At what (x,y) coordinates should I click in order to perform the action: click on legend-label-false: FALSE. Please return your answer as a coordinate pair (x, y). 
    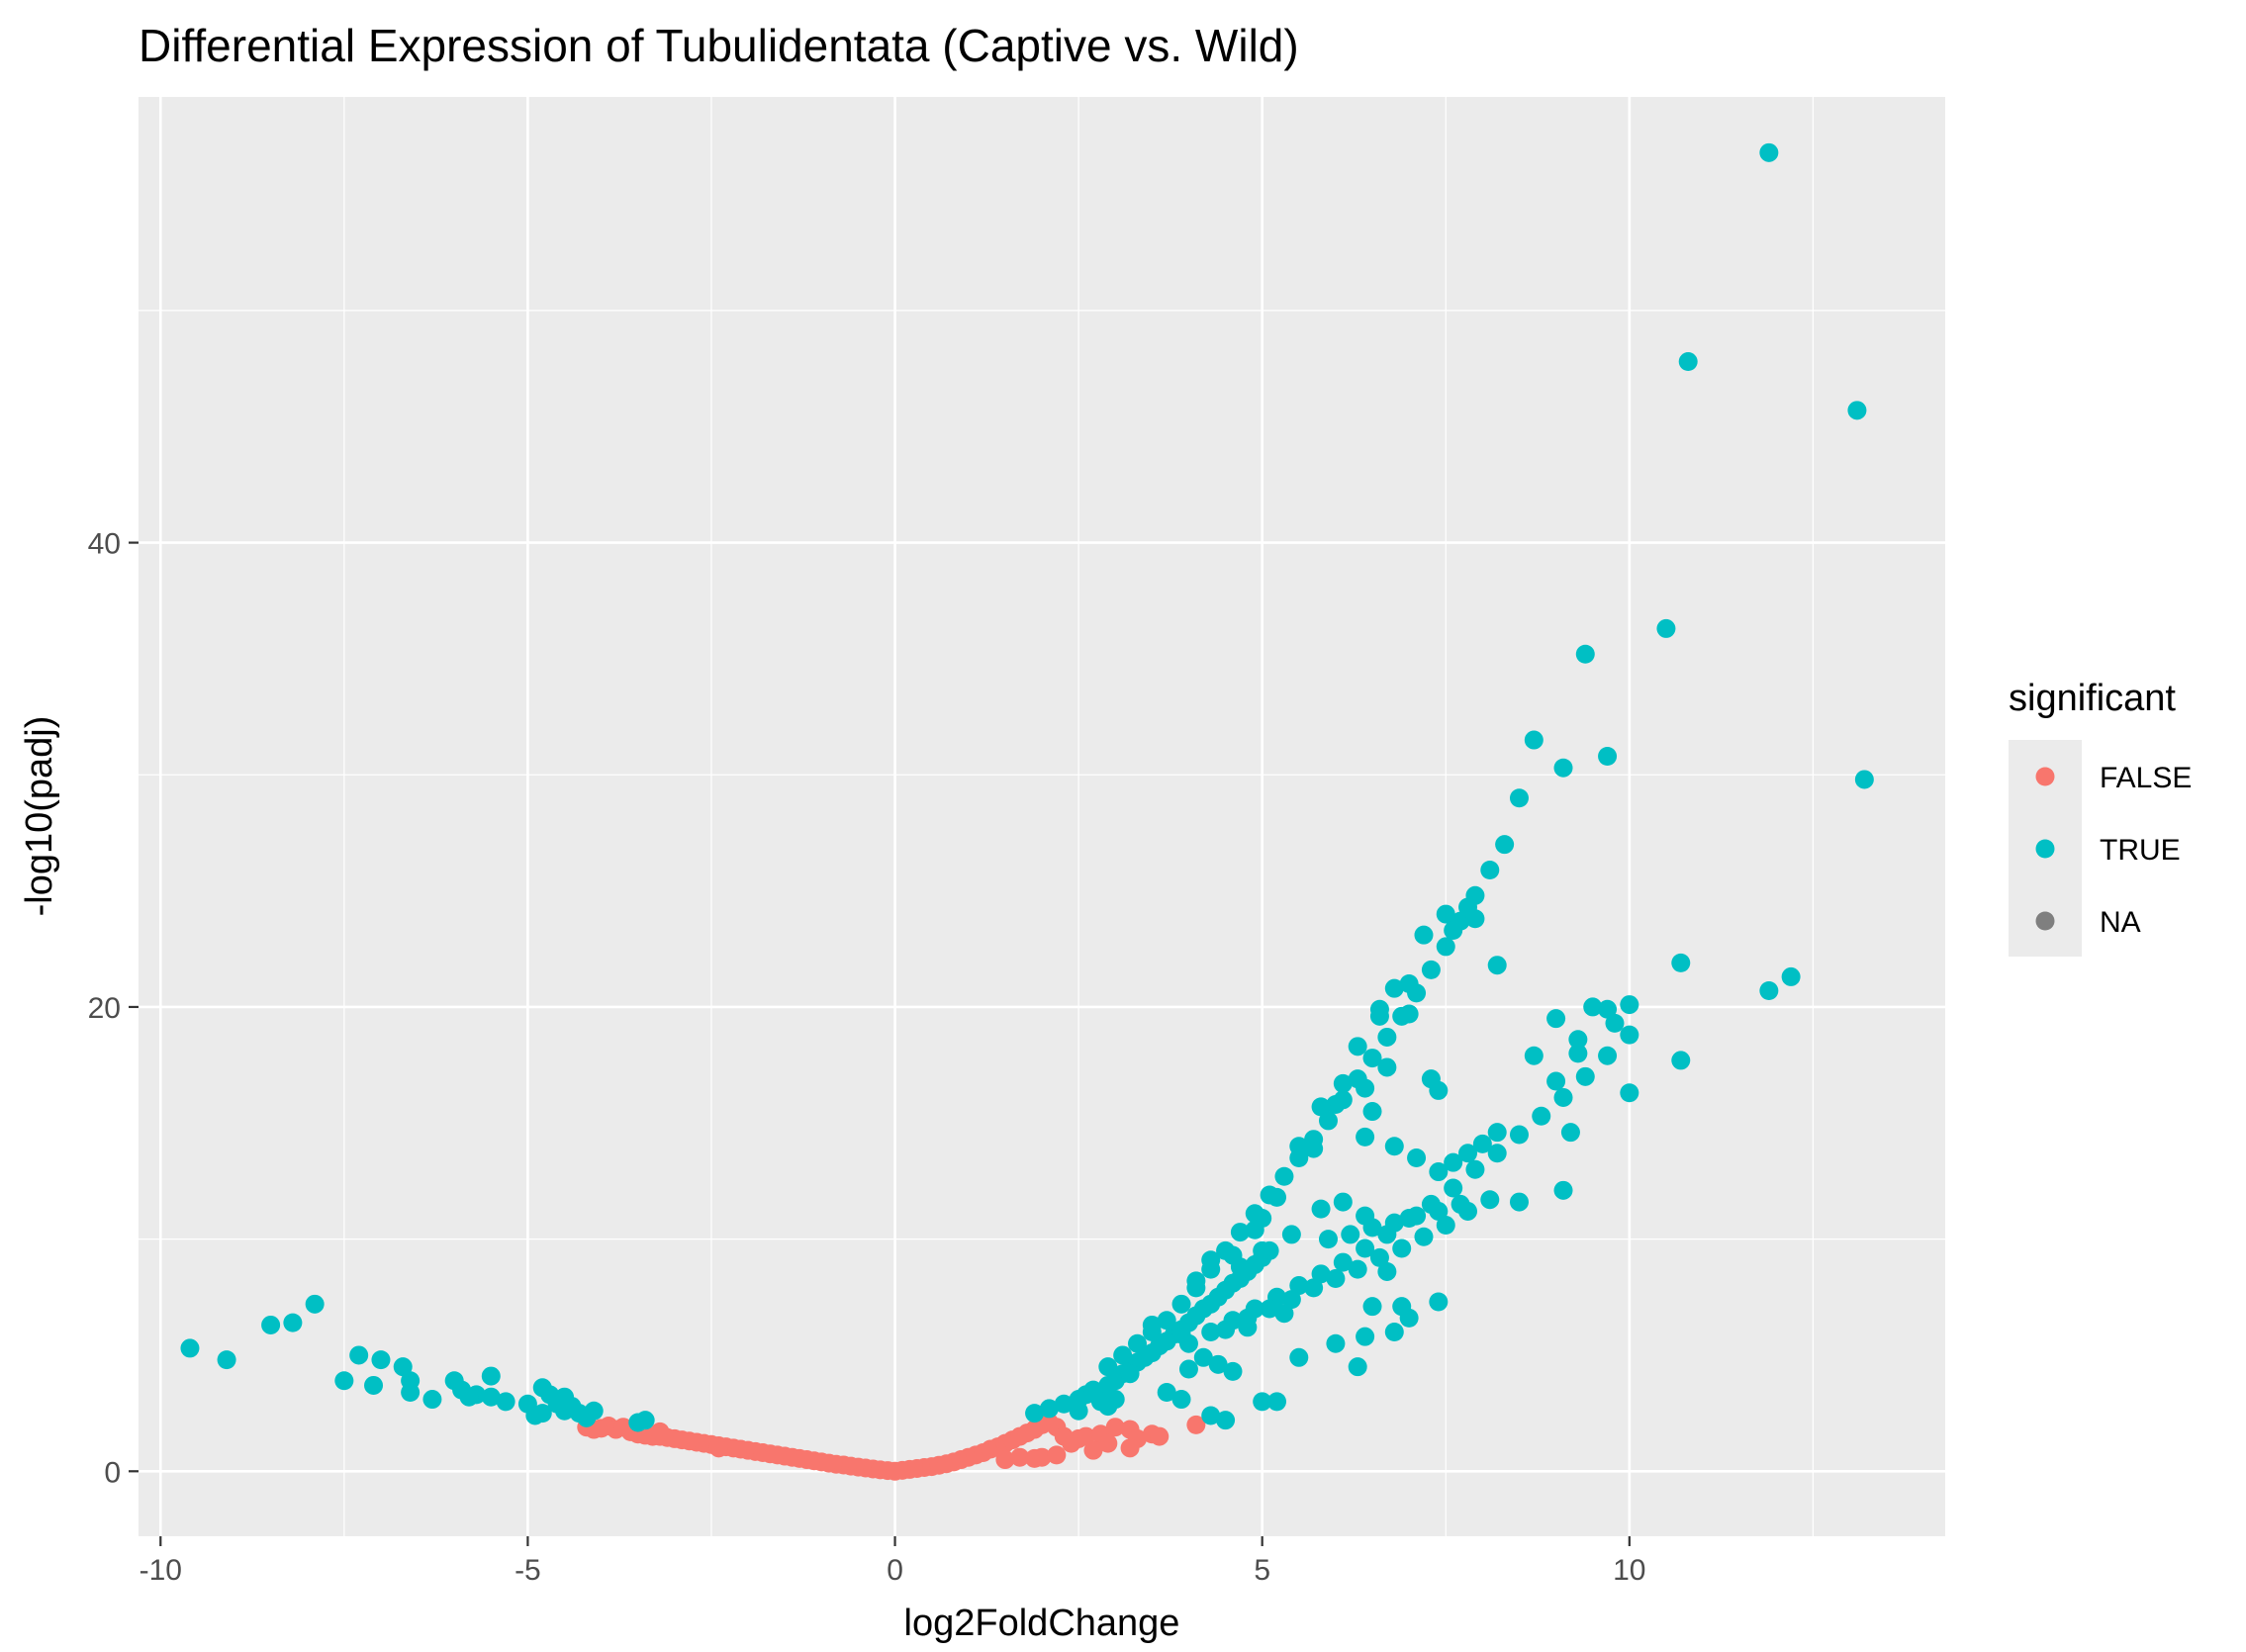
    Looking at the image, I should click on (2146, 778).